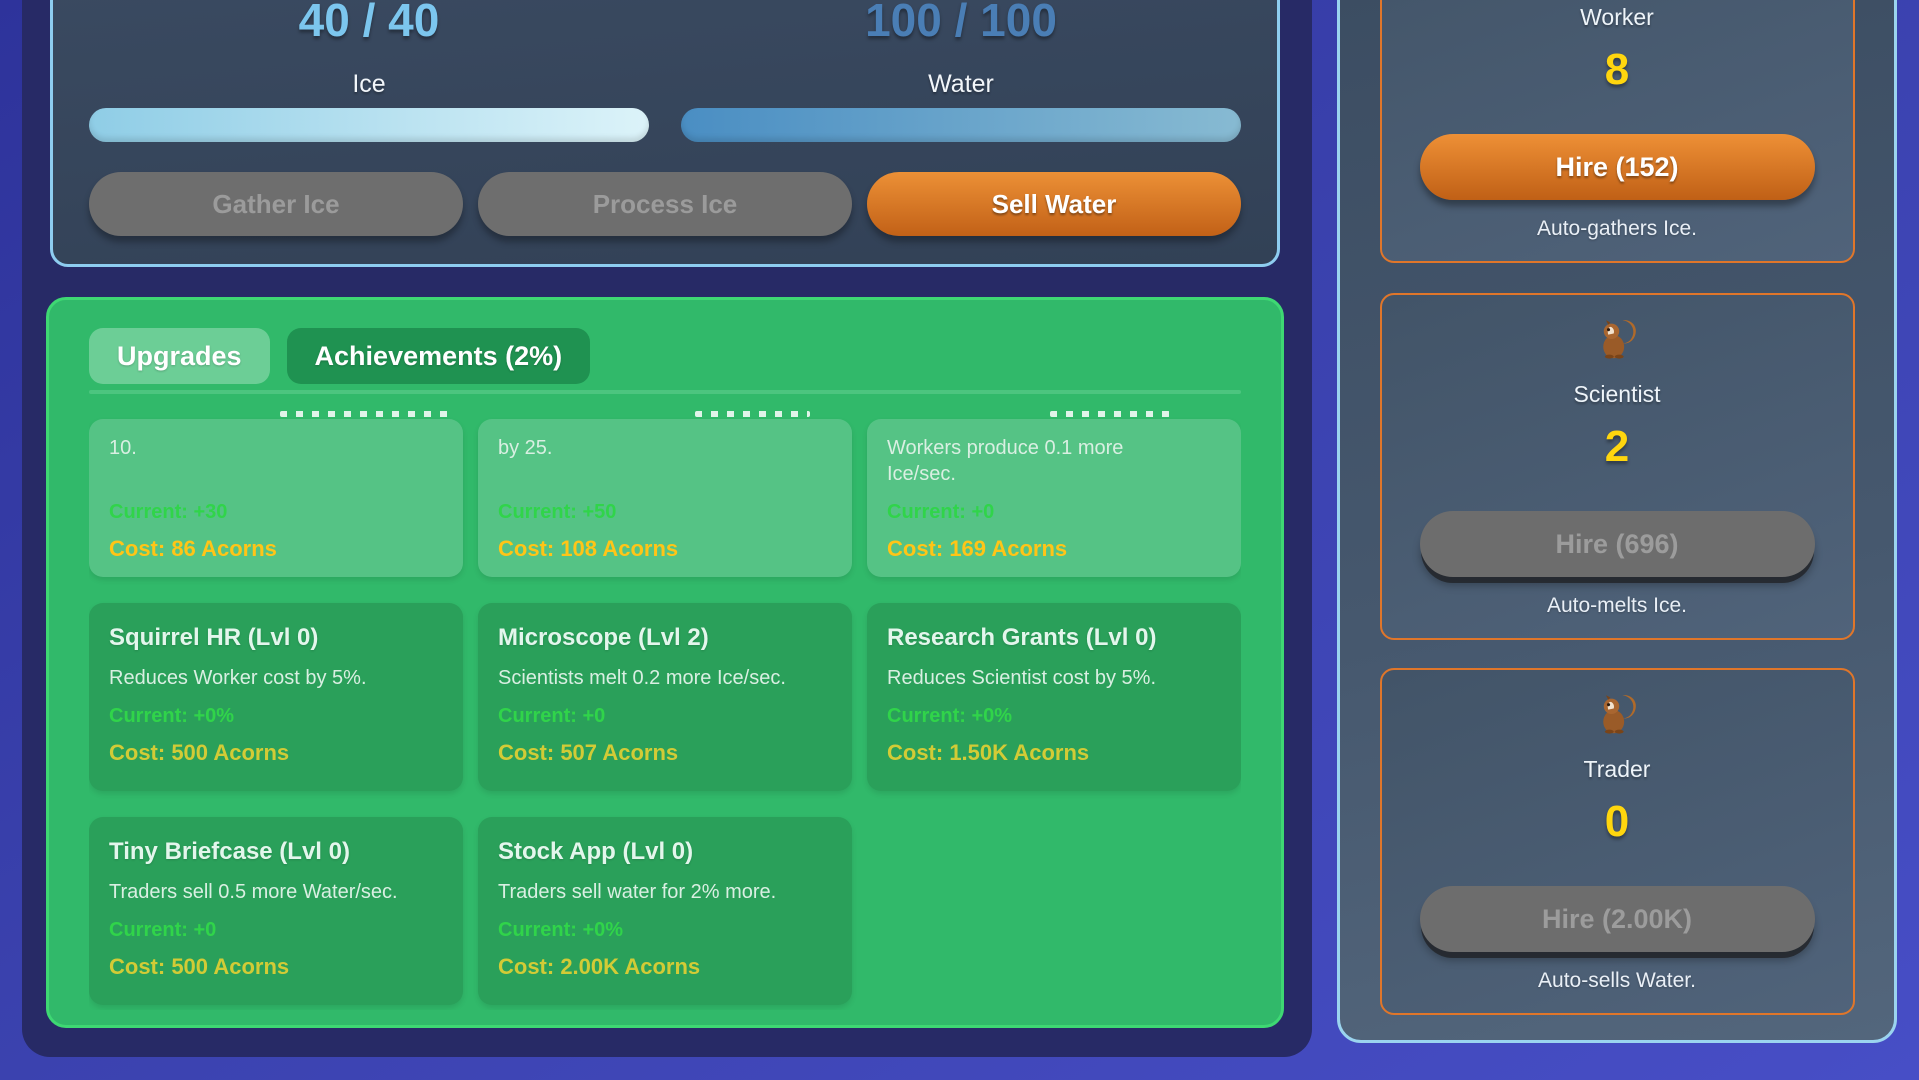  What do you see at coordinates (438, 356) in the screenshot?
I see `tab-achievements: Achievements (2%)` at bounding box center [438, 356].